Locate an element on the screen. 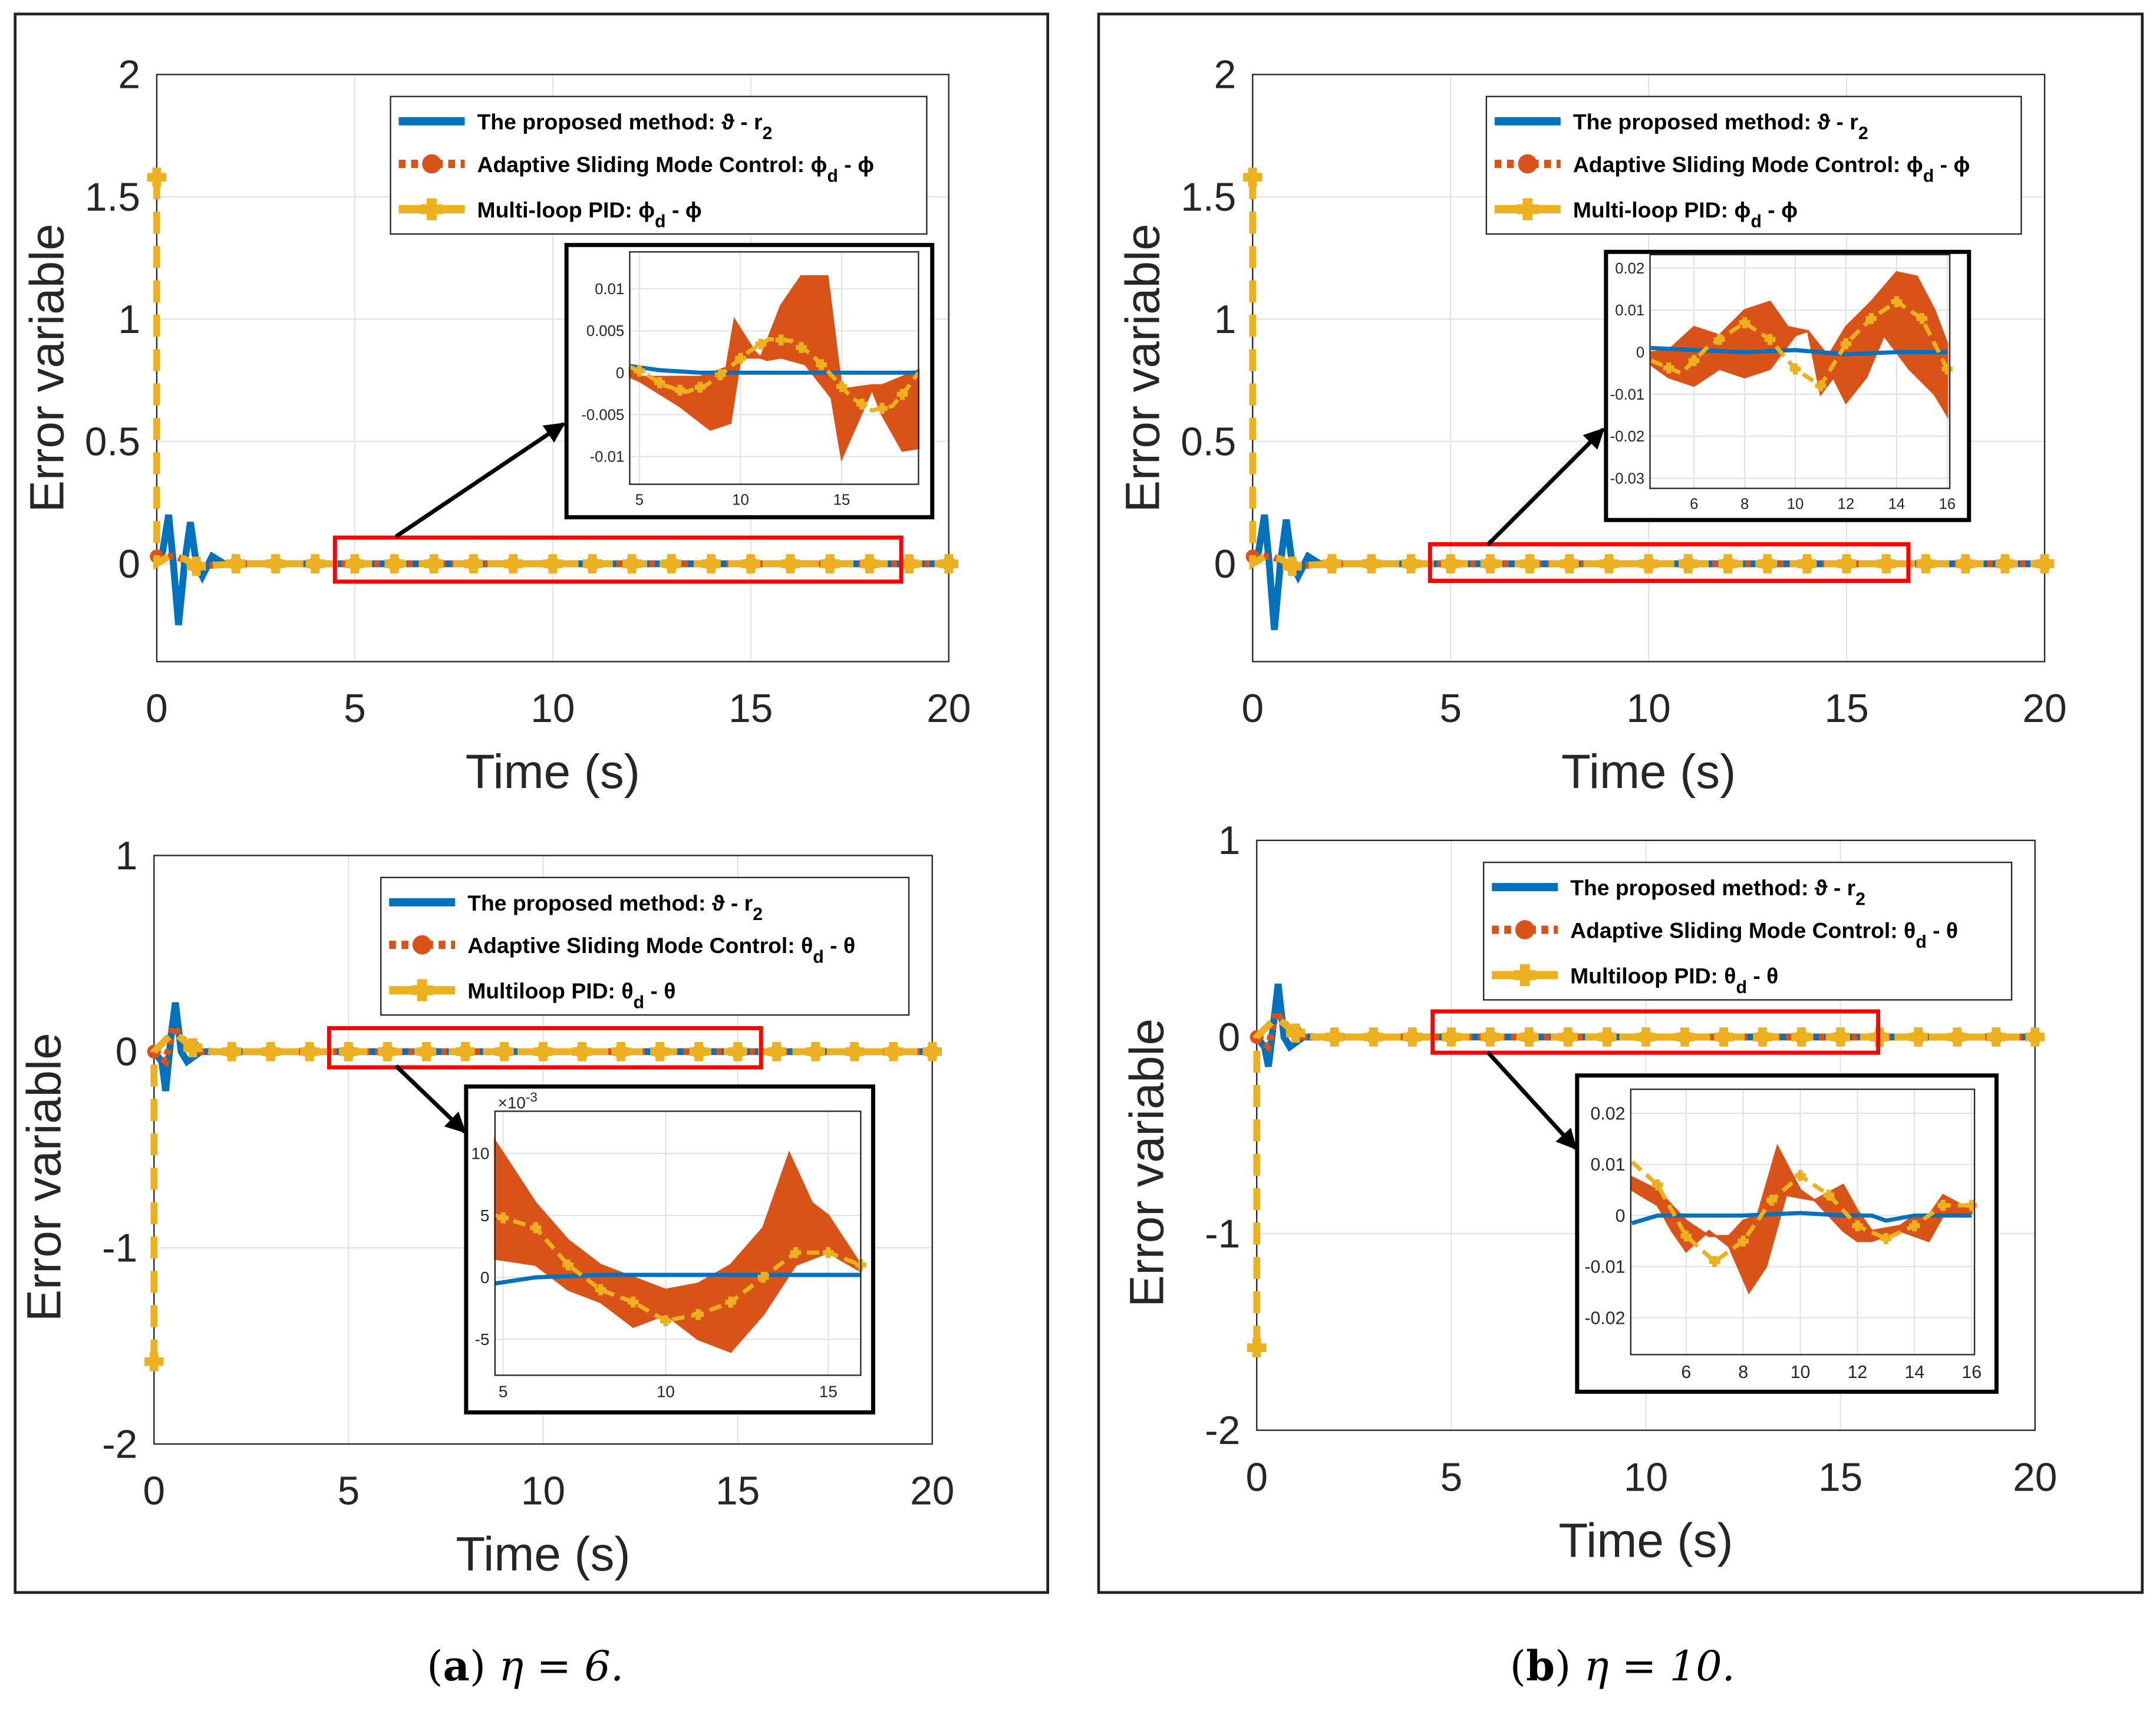 This screenshot has width=2156, height=1711. inset-x-tick-label: 16 is located at coordinates (1947, 504).